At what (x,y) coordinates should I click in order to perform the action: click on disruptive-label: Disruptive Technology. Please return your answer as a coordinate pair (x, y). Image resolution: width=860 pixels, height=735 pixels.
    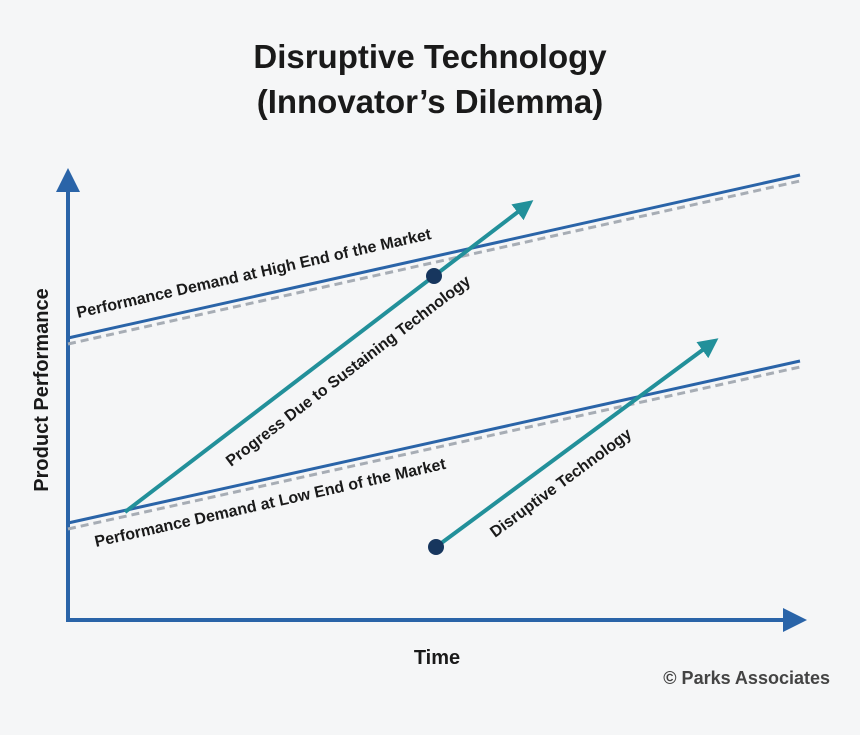
    Looking at the image, I should click on (561, 484).